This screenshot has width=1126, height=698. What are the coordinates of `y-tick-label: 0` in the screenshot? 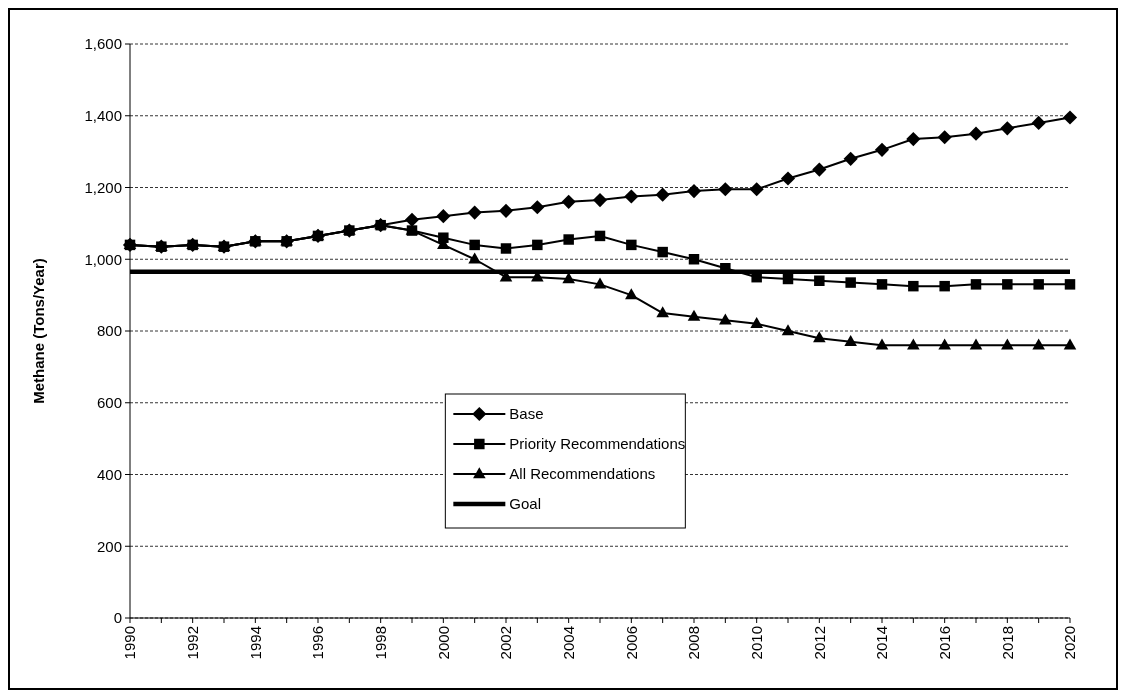 It's located at (117, 618).